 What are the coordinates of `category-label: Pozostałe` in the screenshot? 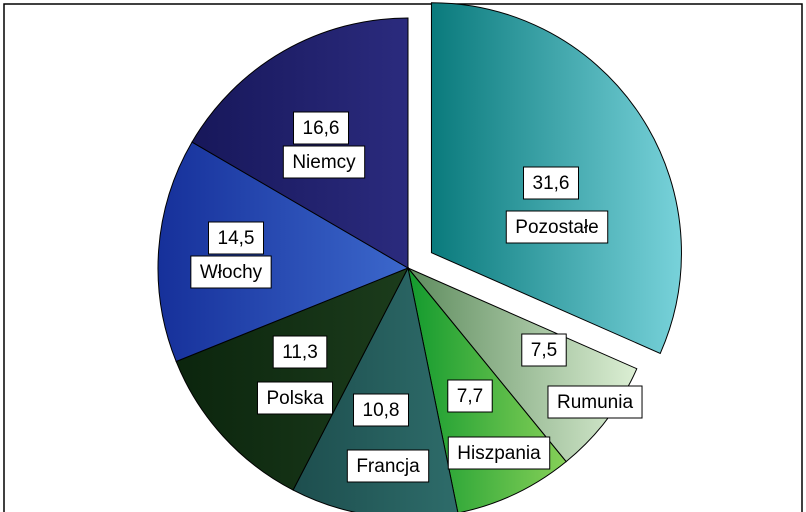 It's located at (556, 227).